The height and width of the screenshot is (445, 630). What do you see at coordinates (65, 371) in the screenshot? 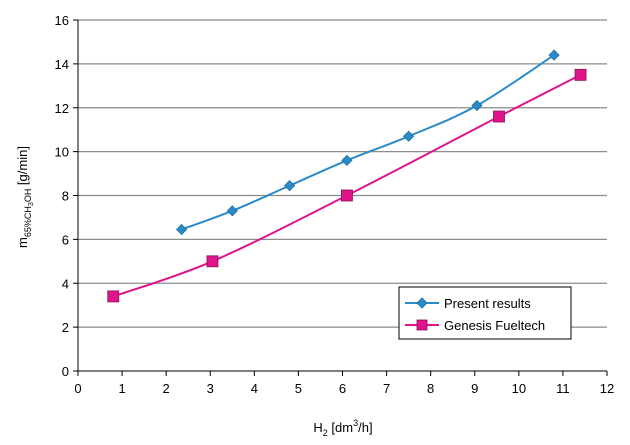
I see `y-tick-label: 0` at bounding box center [65, 371].